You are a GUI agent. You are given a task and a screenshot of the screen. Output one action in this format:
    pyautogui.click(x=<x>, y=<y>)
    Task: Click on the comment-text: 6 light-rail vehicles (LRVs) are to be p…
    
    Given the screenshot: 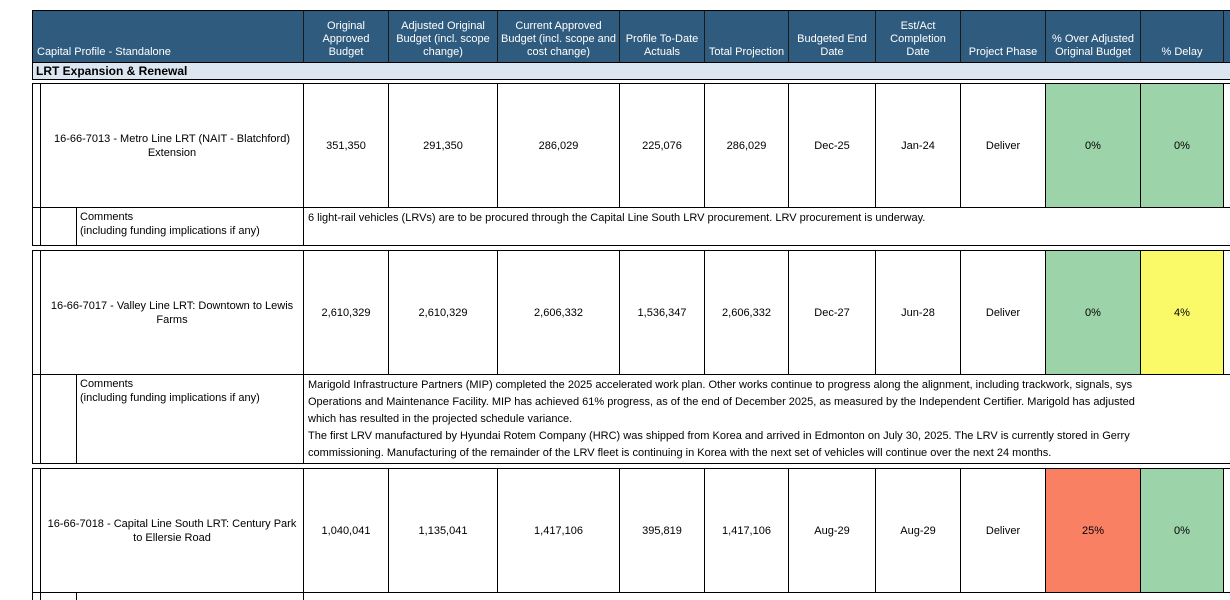 What is the action you would take?
    pyautogui.click(x=767, y=226)
    